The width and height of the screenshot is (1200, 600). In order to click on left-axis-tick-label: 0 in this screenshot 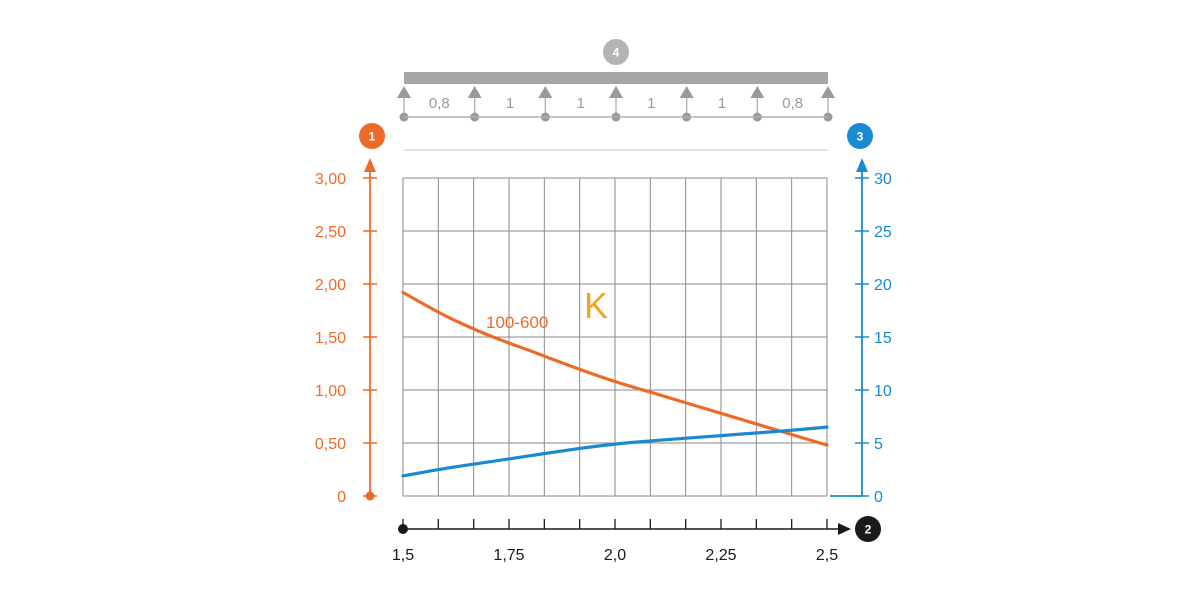, I will do `click(341, 497)`.